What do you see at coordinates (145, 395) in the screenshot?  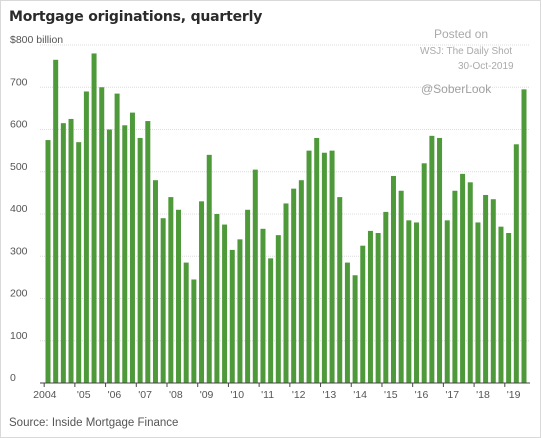 I see `x-tick-label: '07` at bounding box center [145, 395].